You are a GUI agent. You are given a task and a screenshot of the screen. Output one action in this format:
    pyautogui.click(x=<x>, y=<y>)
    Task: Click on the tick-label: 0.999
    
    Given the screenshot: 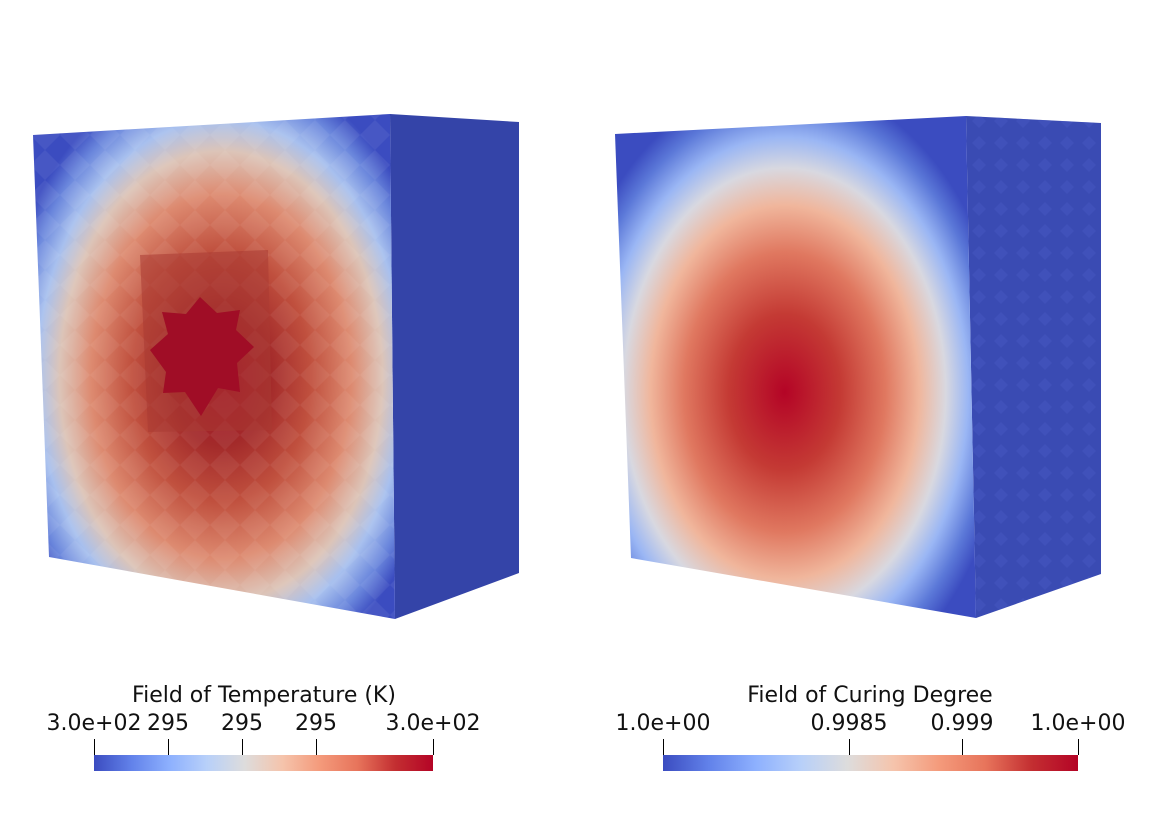 What is the action you would take?
    pyautogui.click(x=962, y=723)
    